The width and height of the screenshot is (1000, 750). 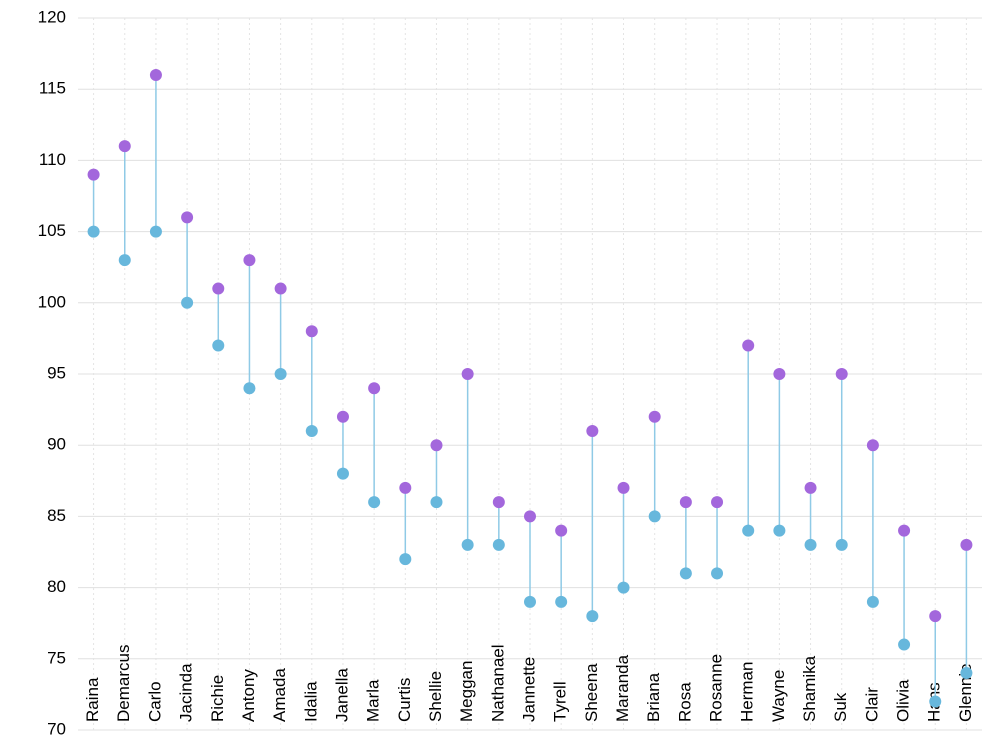 What do you see at coordinates (435, 696) in the screenshot?
I see `x-tick-label: Shellie` at bounding box center [435, 696].